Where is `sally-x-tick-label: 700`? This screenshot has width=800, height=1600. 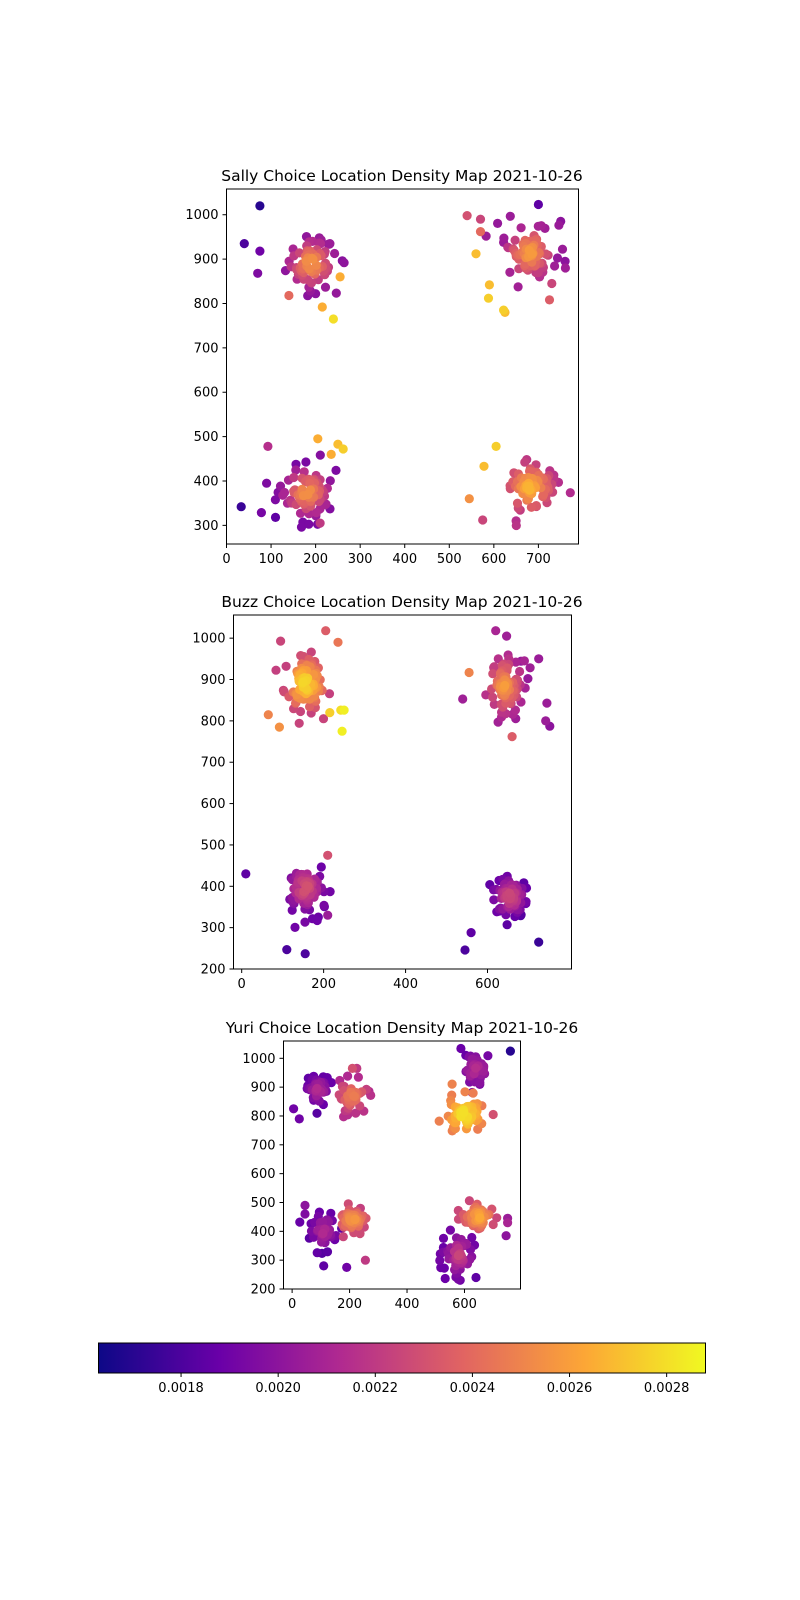 sally-x-tick-label: 700 is located at coordinates (538, 559).